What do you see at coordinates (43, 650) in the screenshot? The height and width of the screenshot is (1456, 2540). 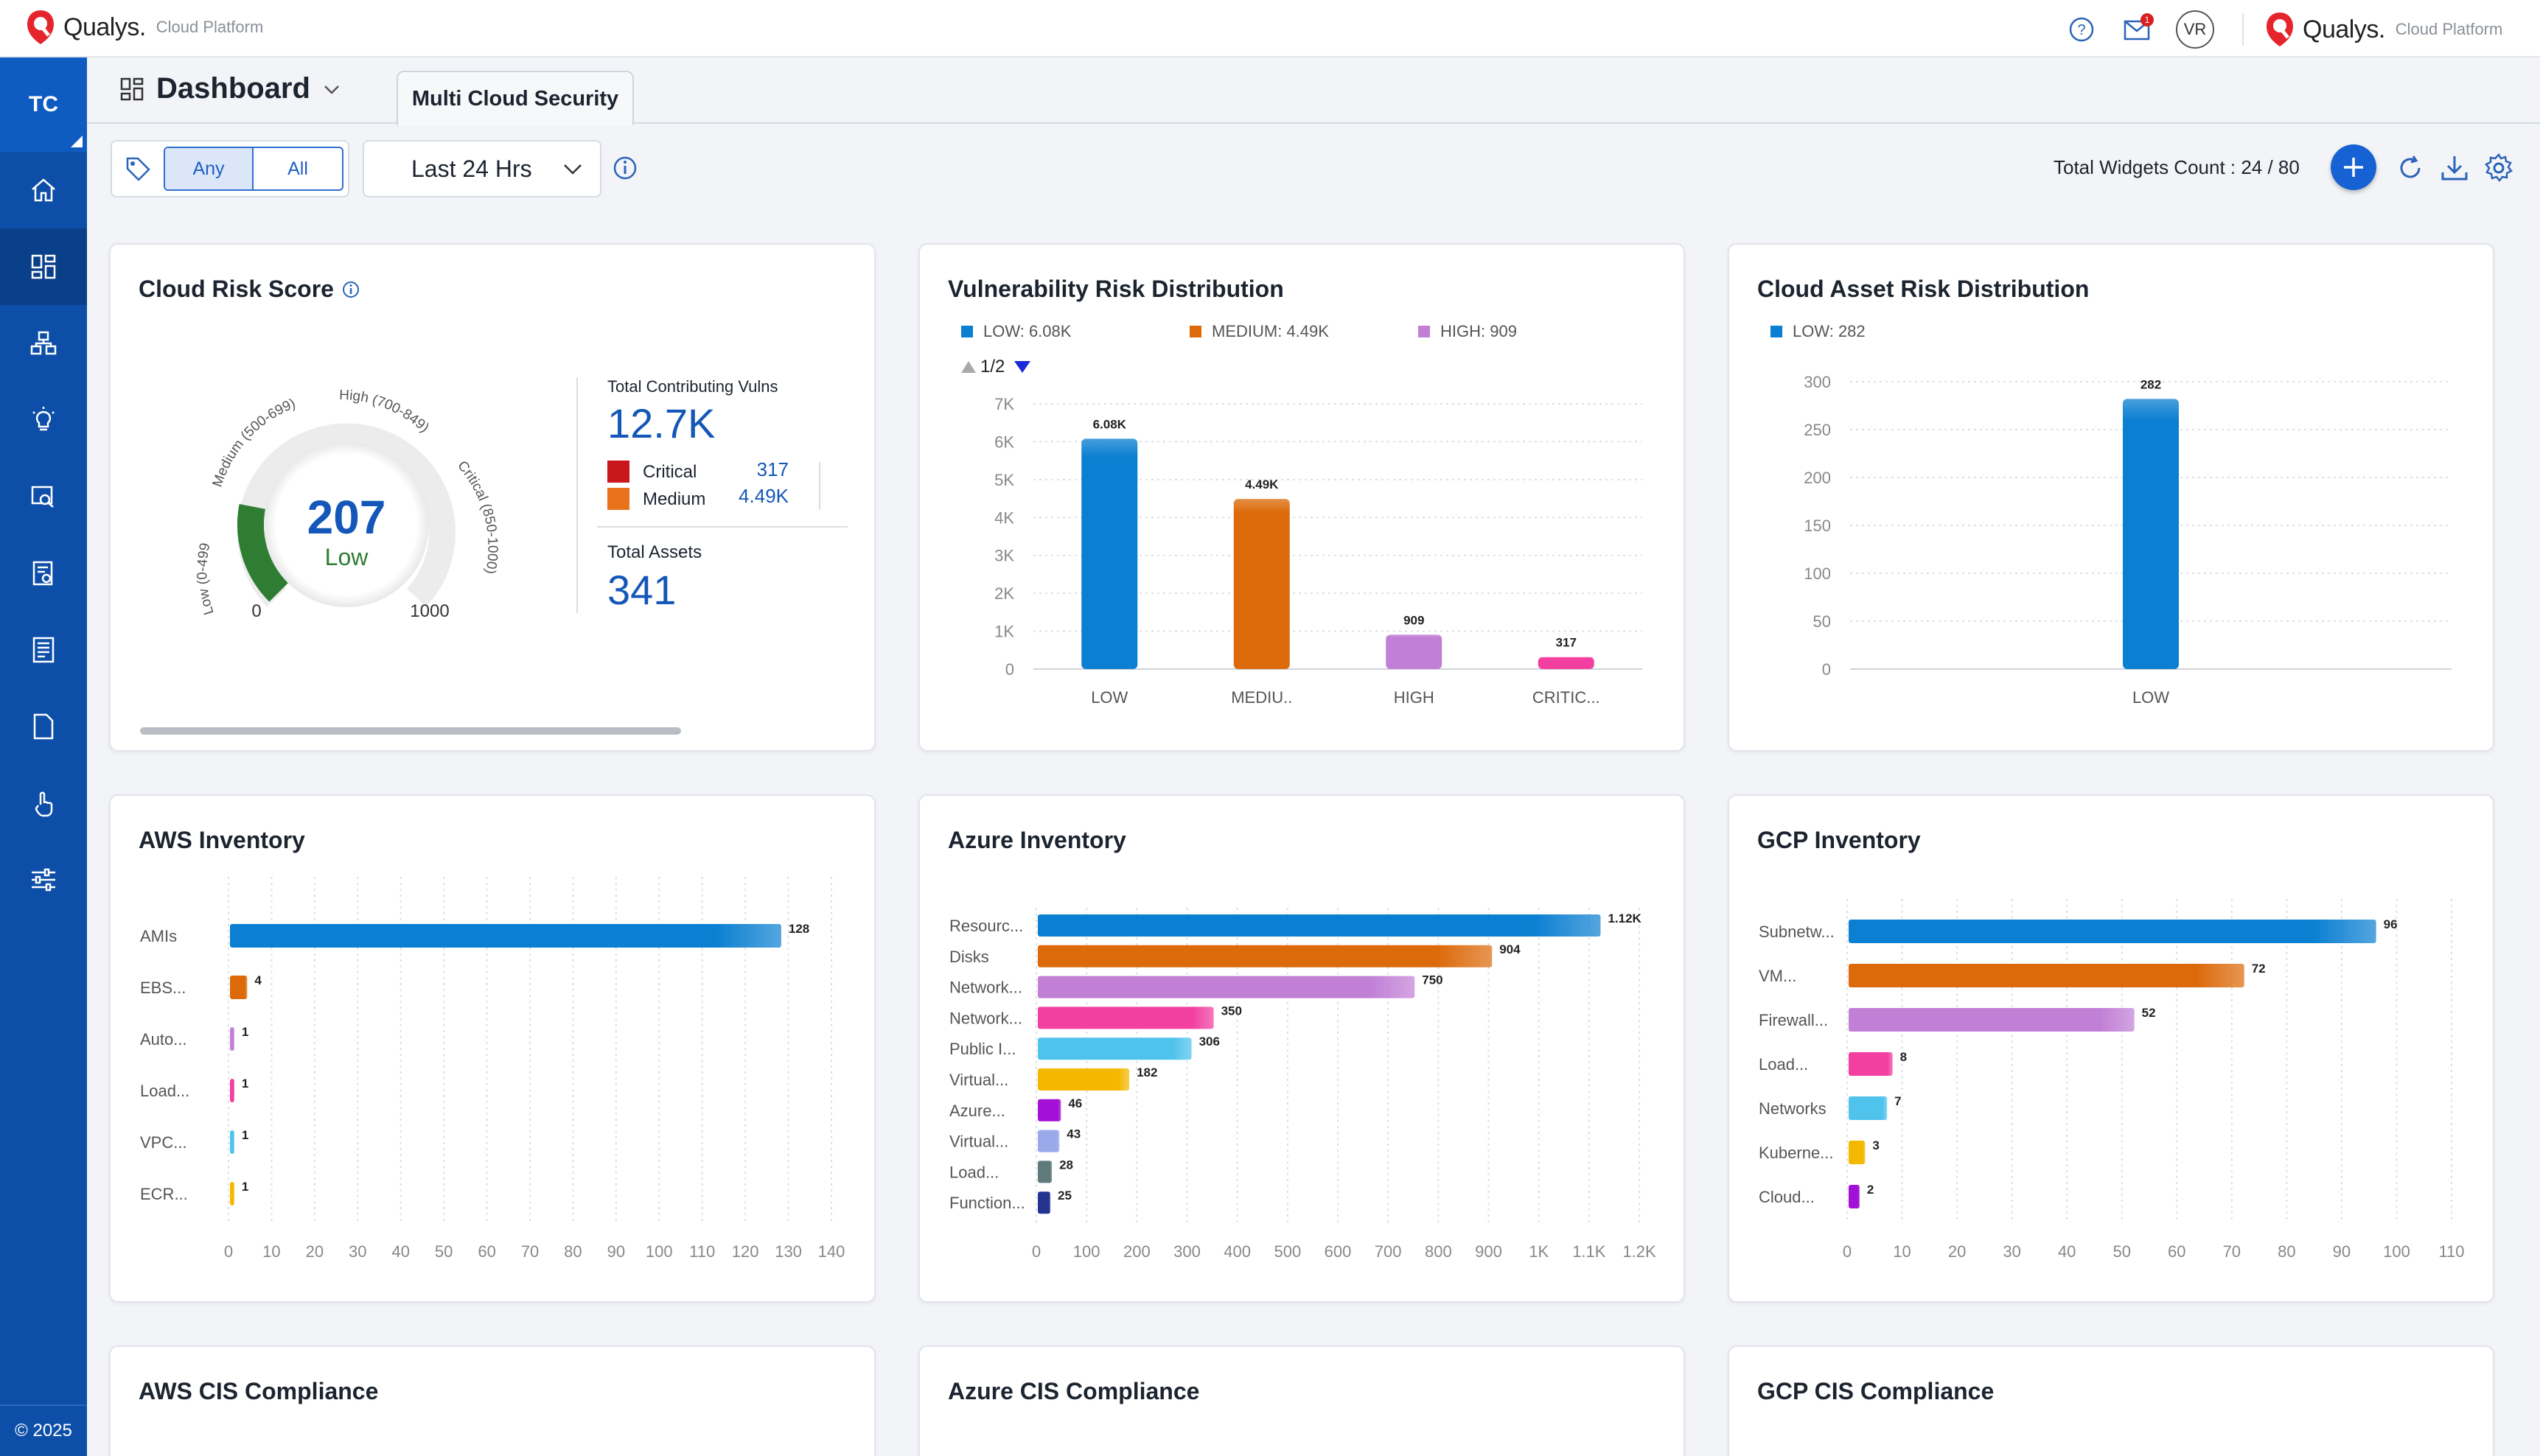 I see `sidebar-item-list` at bounding box center [43, 650].